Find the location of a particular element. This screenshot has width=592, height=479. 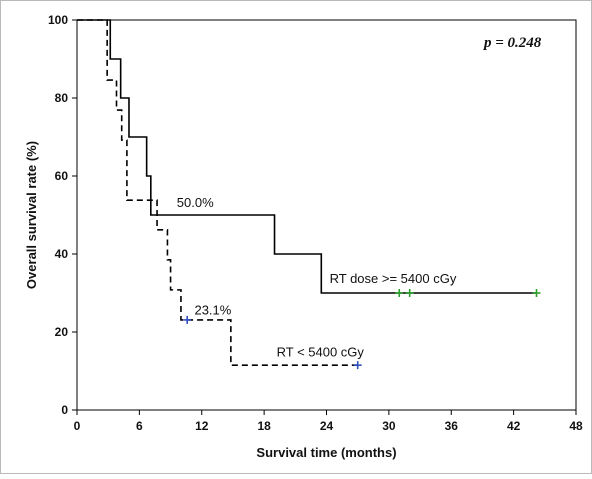

x-tick-label: 6 is located at coordinates (139, 426).